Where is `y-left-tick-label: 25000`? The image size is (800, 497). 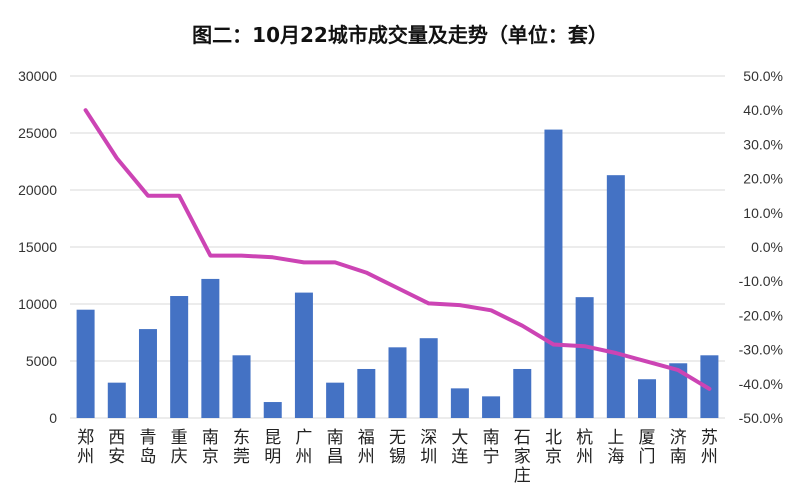 y-left-tick-label: 25000 is located at coordinates (37, 133).